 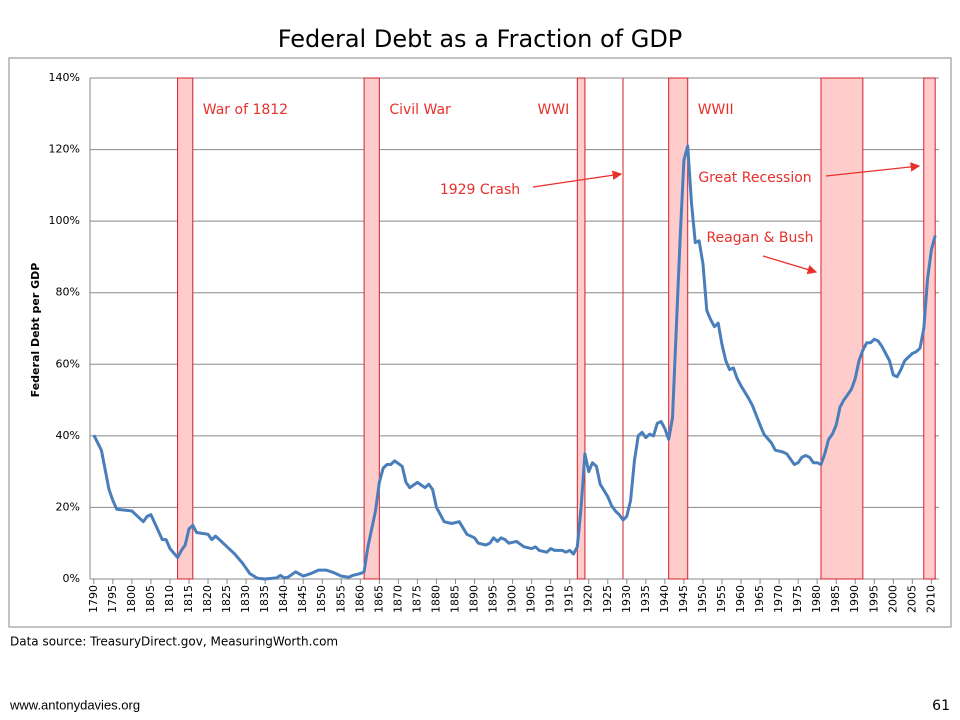 I want to click on x-tick-label: 1815, so click(x=188, y=599).